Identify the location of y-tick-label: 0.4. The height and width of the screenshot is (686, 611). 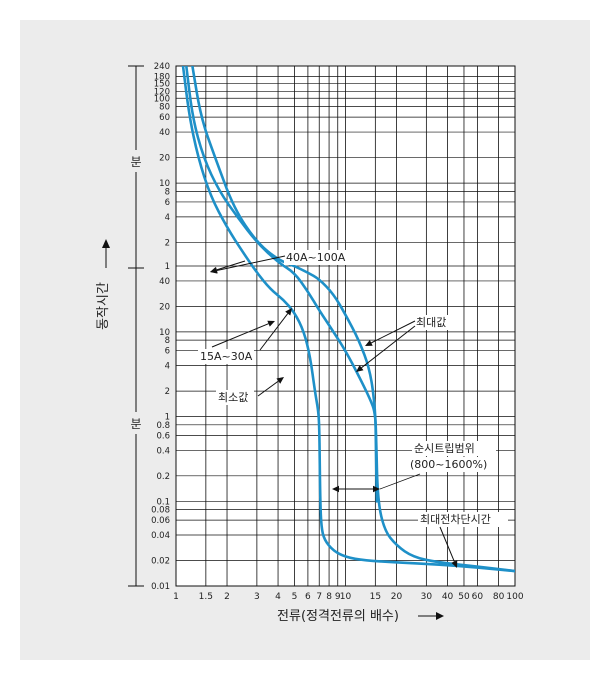
(163, 451).